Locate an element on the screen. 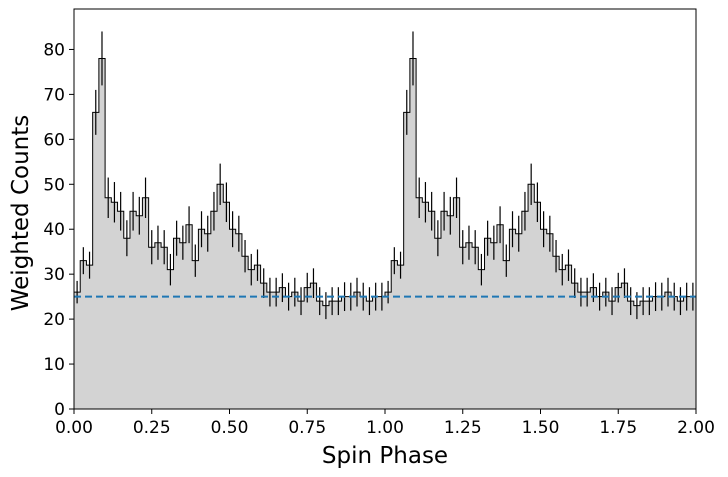 The width and height of the screenshot is (728, 477). x-tick-label: 2.00 is located at coordinates (696, 428).